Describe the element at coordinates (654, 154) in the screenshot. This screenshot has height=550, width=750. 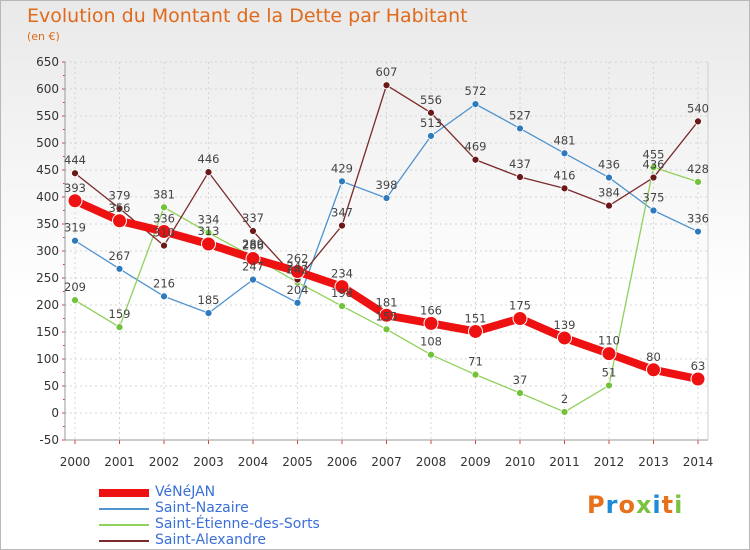
I see `data-label: 455` at that location.